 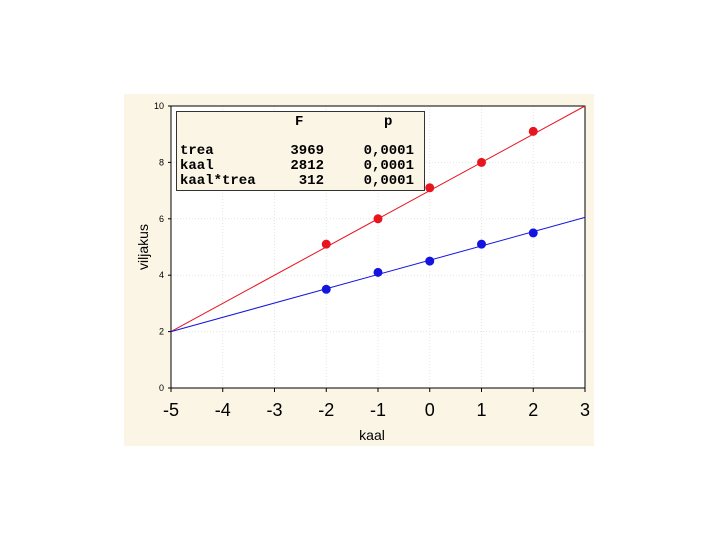 What do you see at coordinates (585, 410) in the screenshot?
I see `x-tick-label: 3` at bounding box center [585, 410].